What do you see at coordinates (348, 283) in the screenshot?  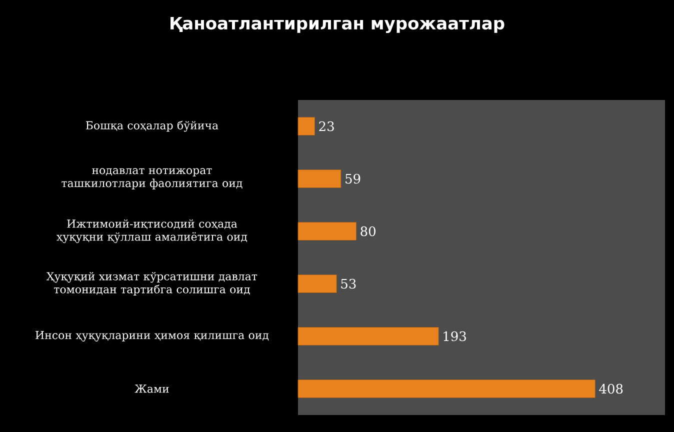 I see `data-label: 53` at bounding box center [348, 283].